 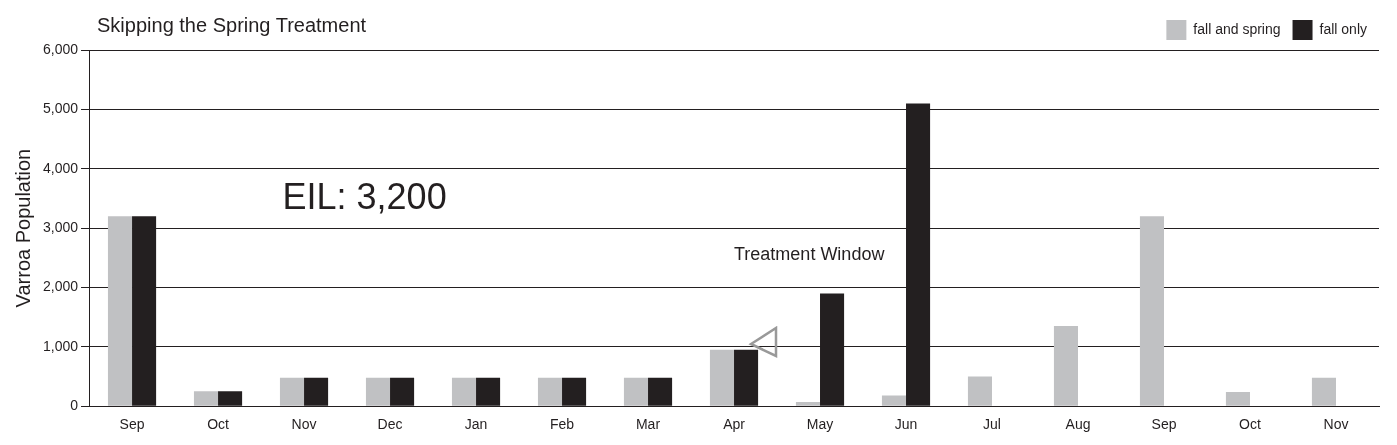 I want to click on x-tick-label: Dec, so click(x=390, y=424).